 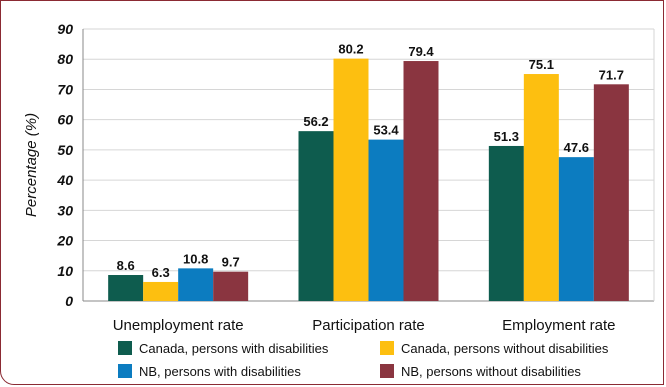 I want to click on y-tick-label: 0, so click(x=69, y=301).